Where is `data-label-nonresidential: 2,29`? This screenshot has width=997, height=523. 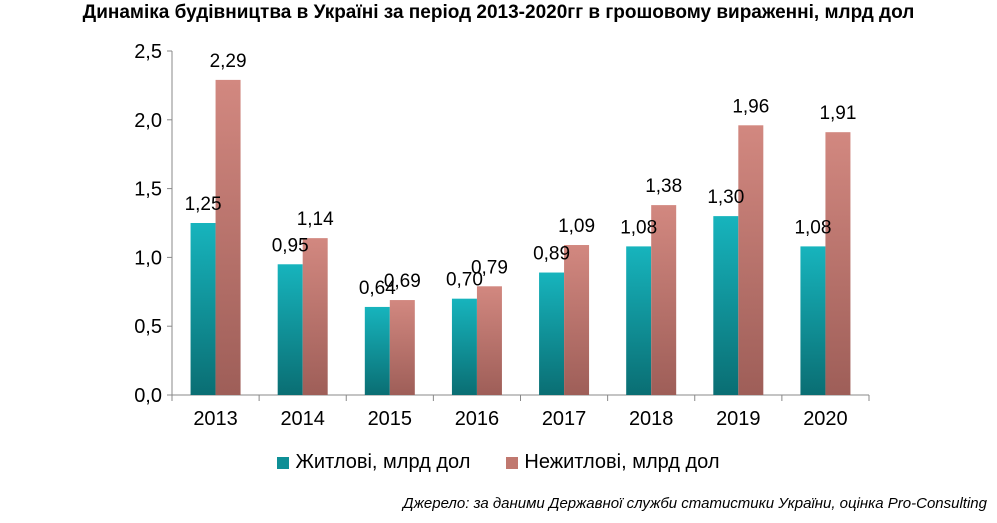
data-label-nonresidential: 2,29 is located at coordinates (228, 61).